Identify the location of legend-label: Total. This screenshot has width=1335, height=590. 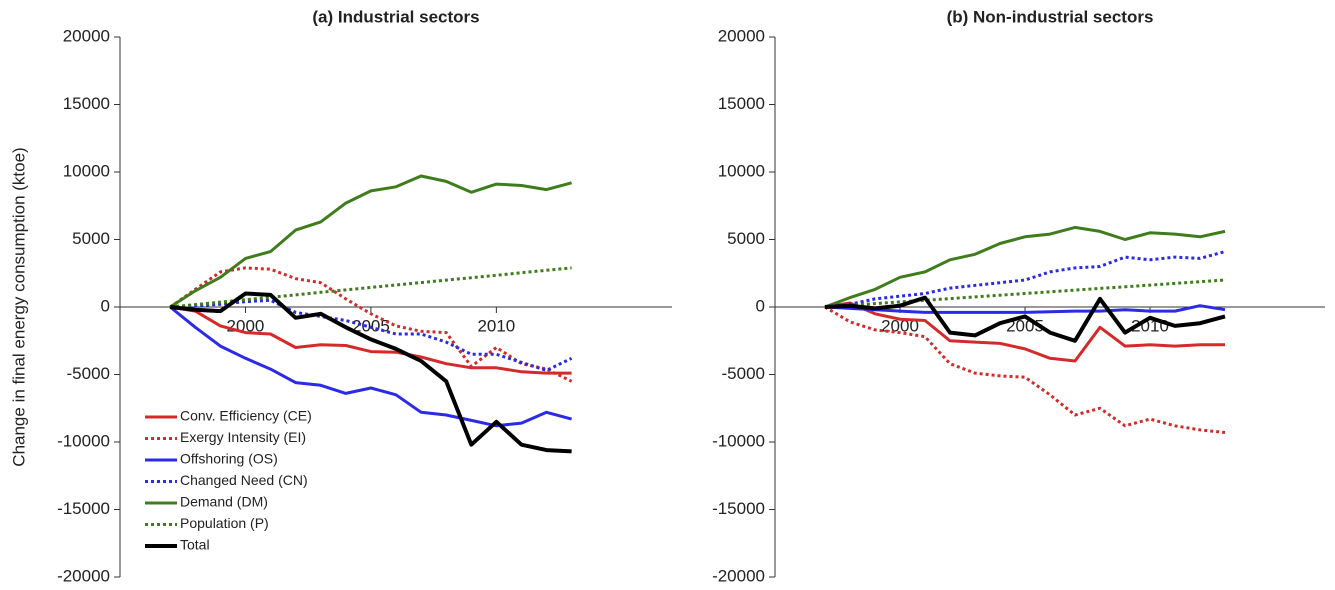
(195, 545).